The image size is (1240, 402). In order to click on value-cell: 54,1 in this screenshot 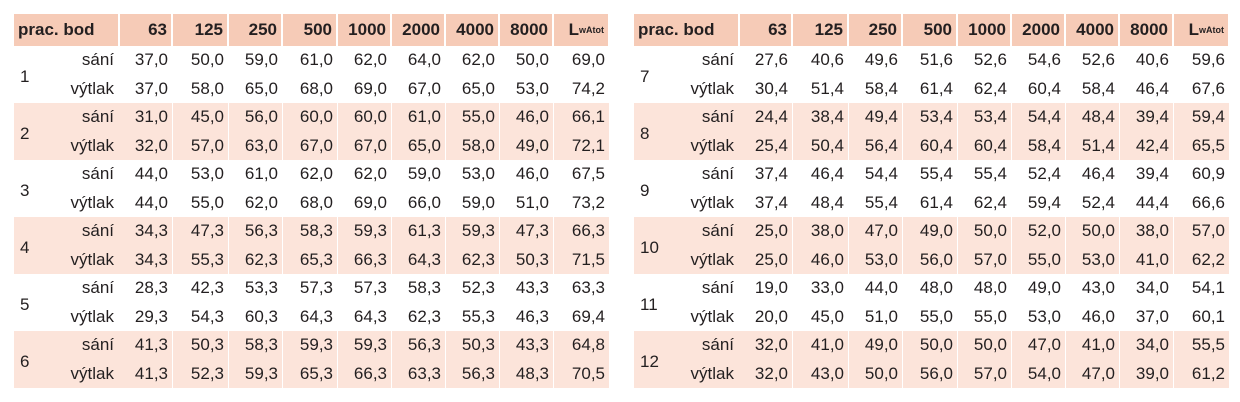, I will do `click(1208, 288)`.